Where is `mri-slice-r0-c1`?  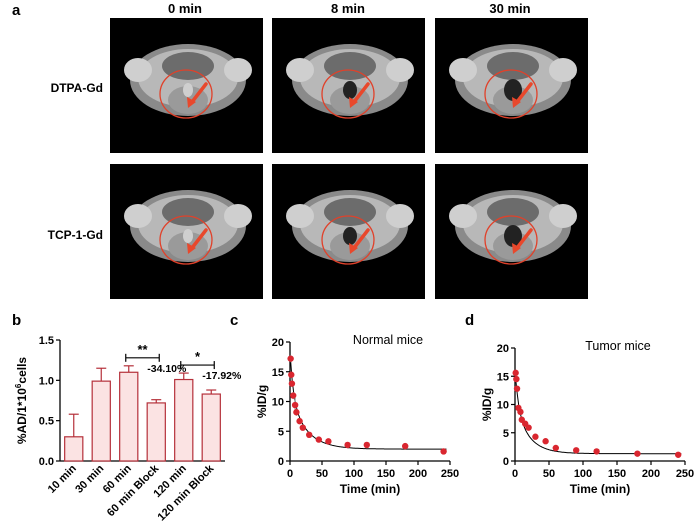
mri-slice-r0-c1 is located at coordinates (348, 85).